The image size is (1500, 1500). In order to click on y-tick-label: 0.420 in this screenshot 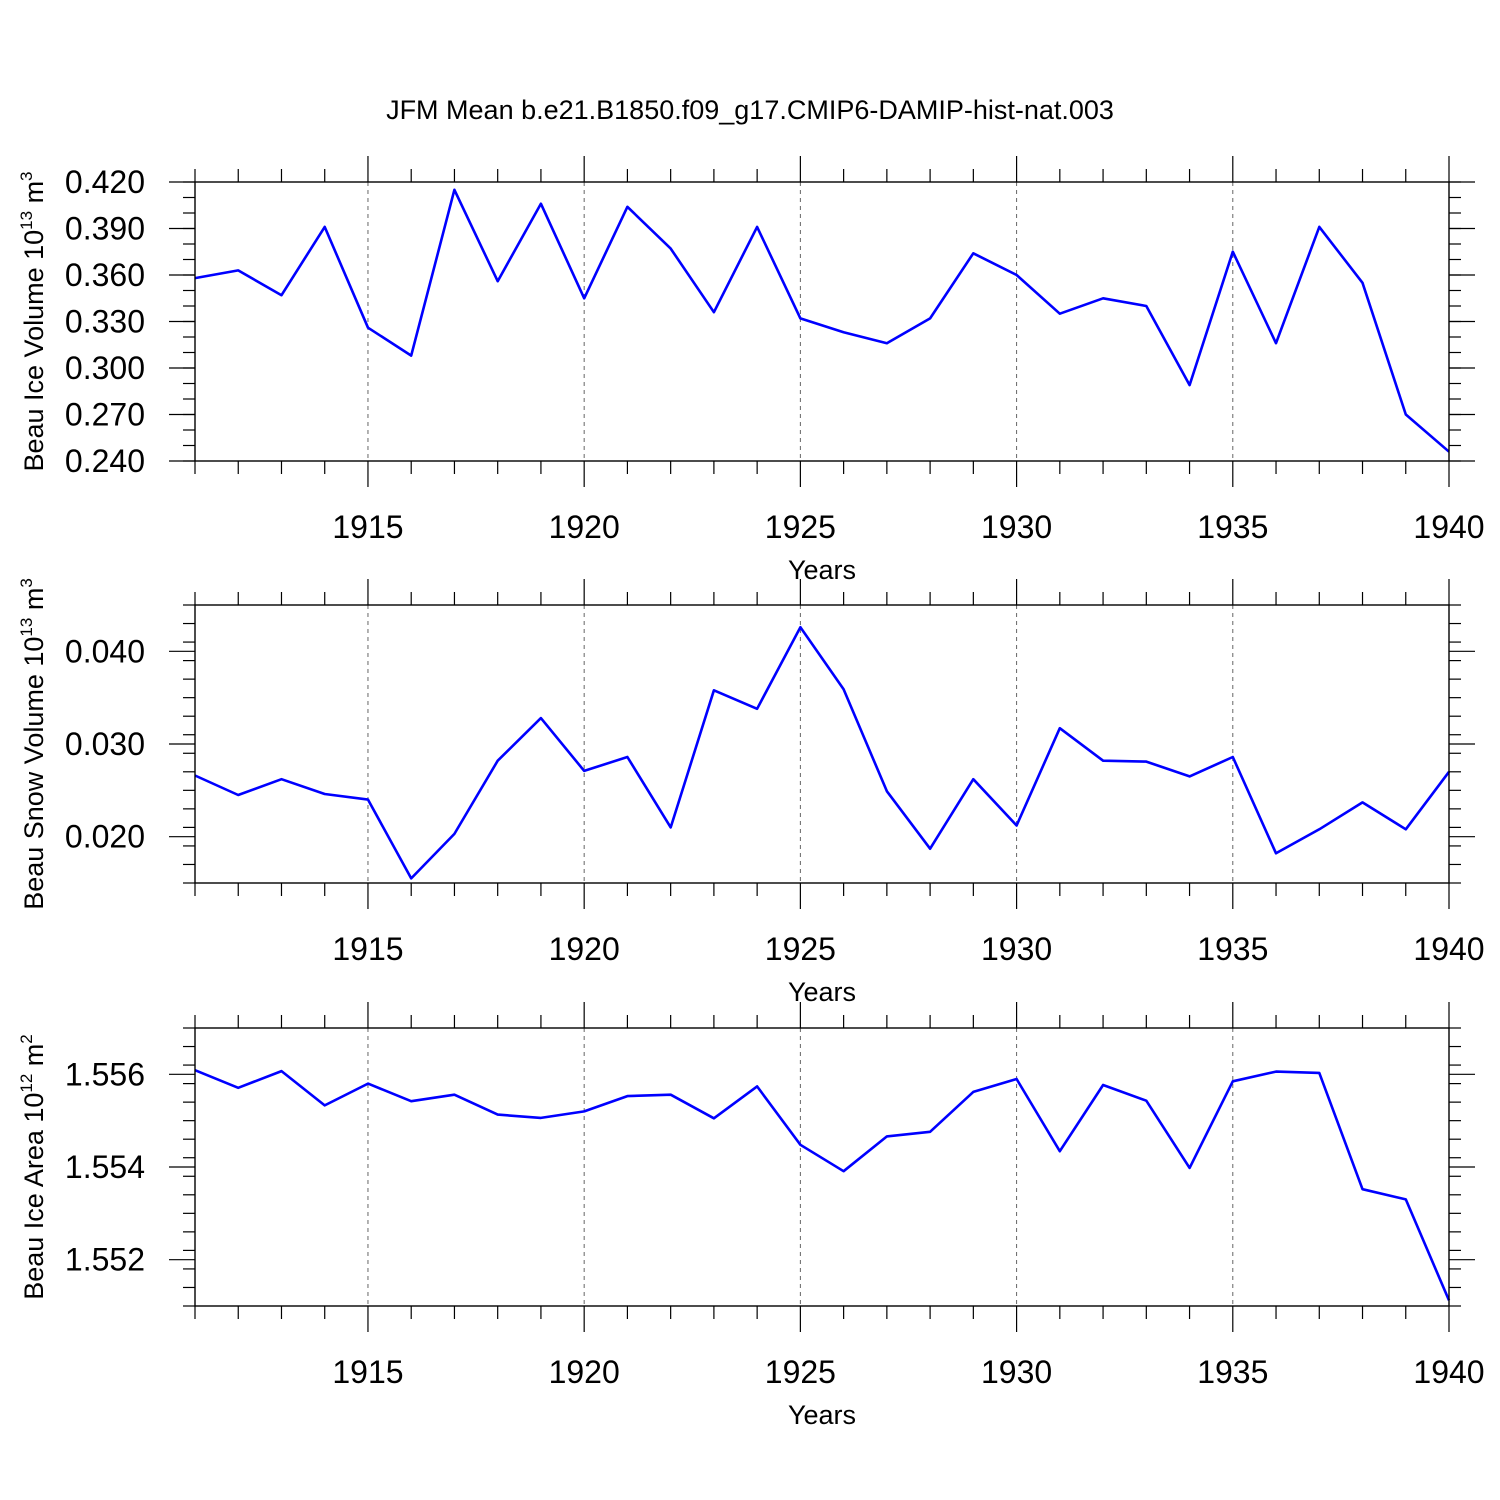, I will do `click(105, 182)`.